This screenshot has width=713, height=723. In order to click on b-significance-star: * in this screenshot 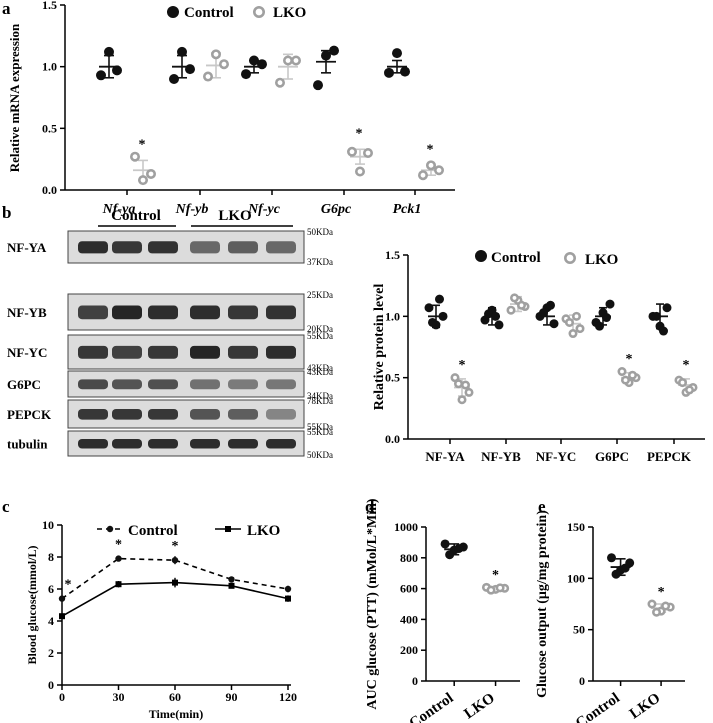, I will do `click(686, 365)`.